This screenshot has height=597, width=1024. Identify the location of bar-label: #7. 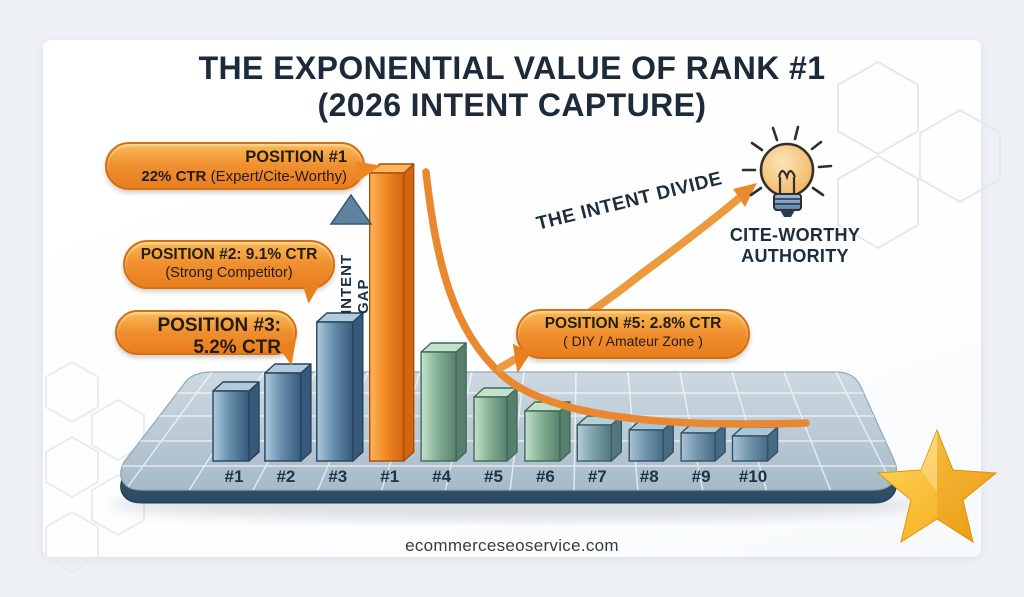
(597, 476).